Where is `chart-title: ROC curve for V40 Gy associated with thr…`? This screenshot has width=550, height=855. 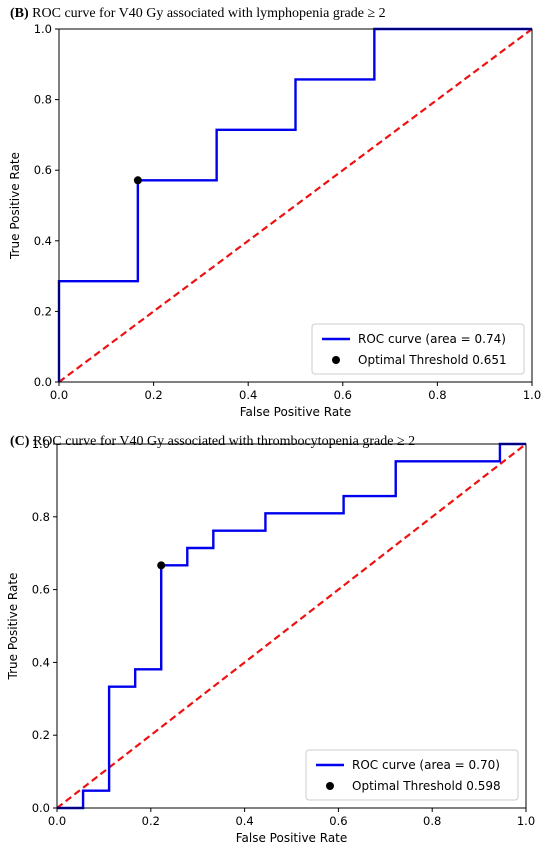 chart-title: ROC curve for V40 Gy associated with thr… is located at coordinates (224, 441).